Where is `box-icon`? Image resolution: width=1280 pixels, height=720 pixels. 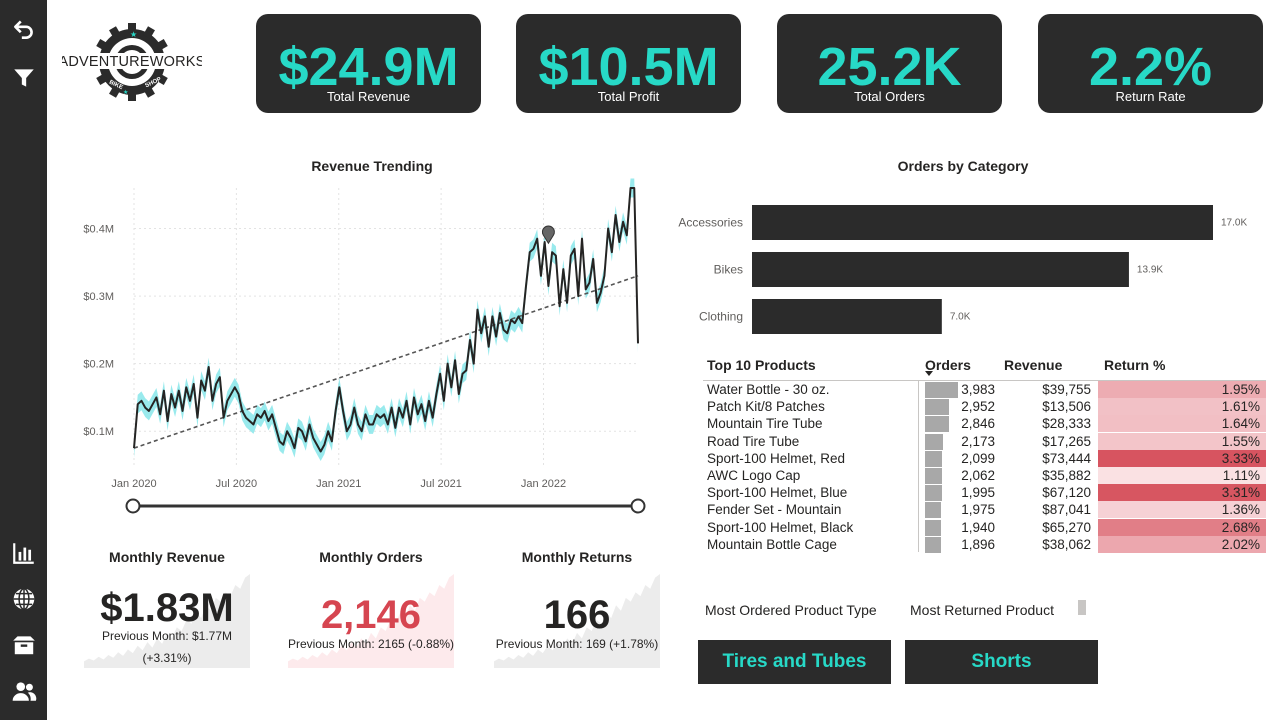 box-icon is located at coordinates (23, 644).